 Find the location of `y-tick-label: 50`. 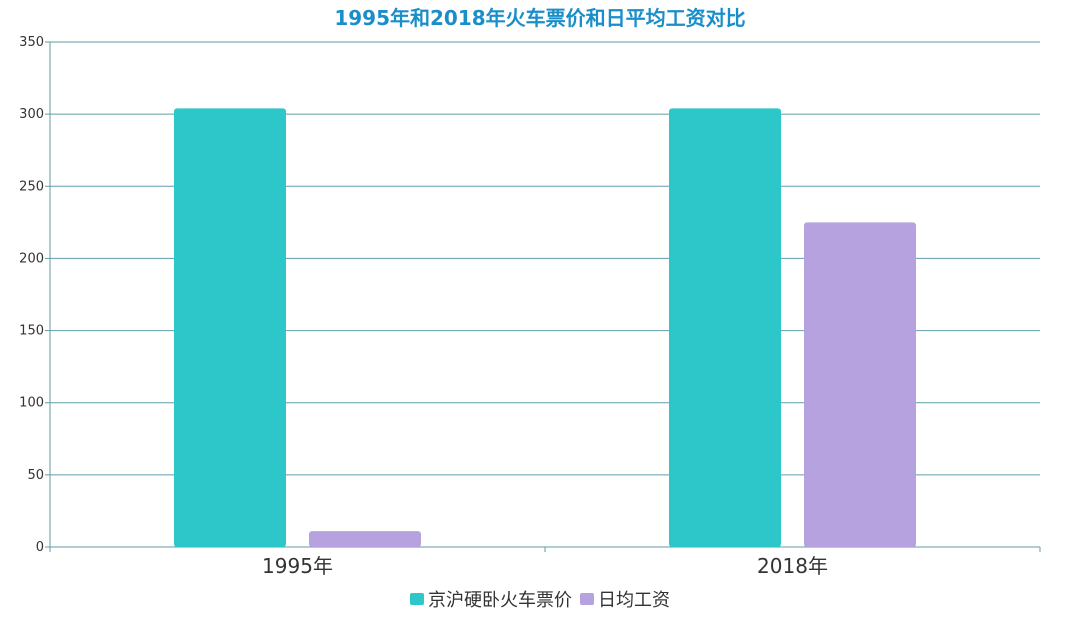

y-tick-label: 50 is located at coordinates (35, 475).